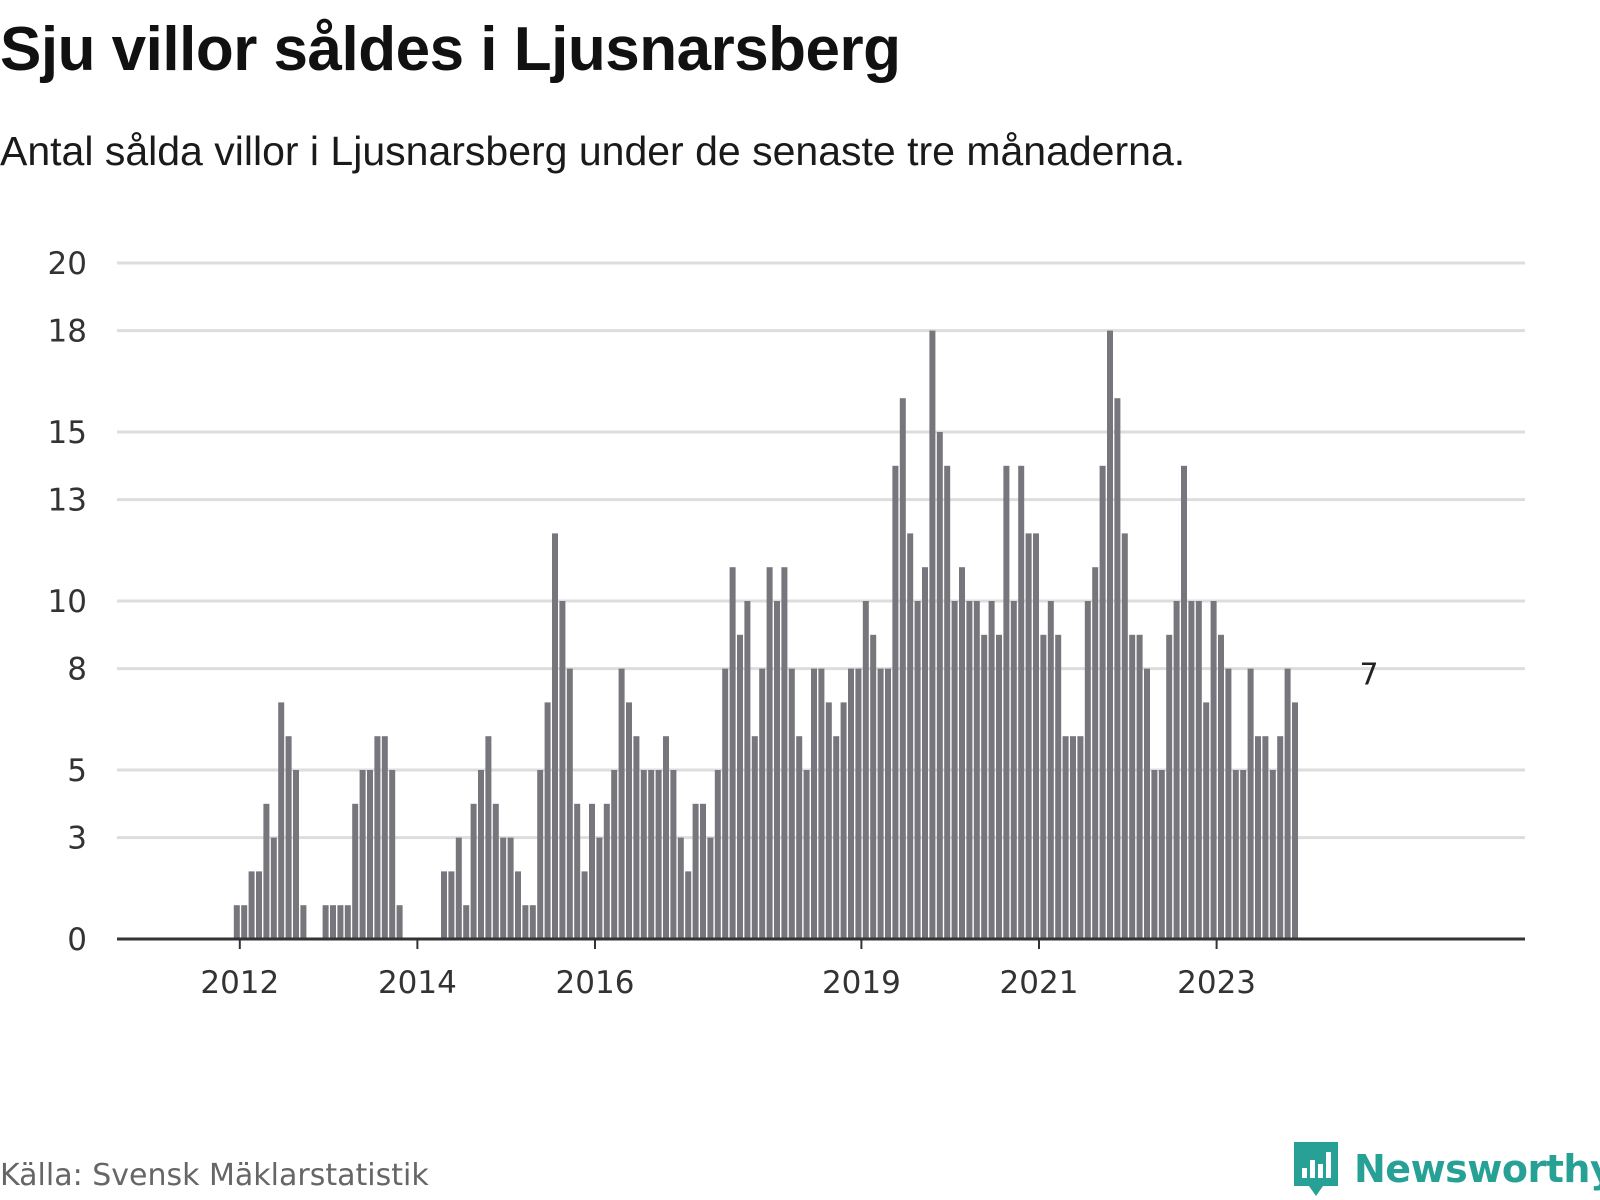  What do you see at coordinates (821, 943) in the screenshot?
I see `axes` at bounding box center [821, 943].